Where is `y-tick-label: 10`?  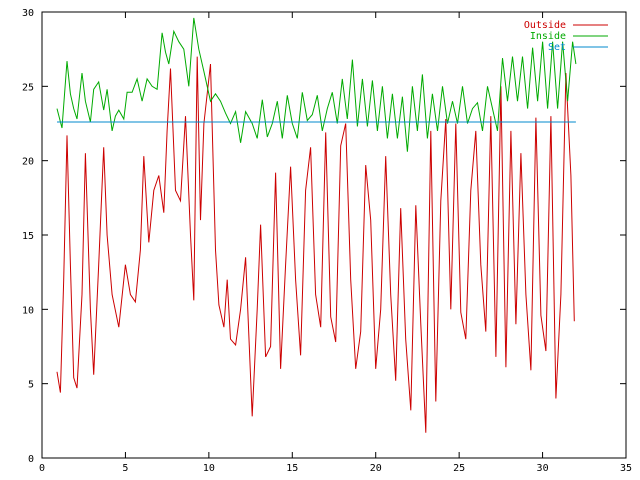
y-tick-label: 10 is located at coordinates (28, 310).